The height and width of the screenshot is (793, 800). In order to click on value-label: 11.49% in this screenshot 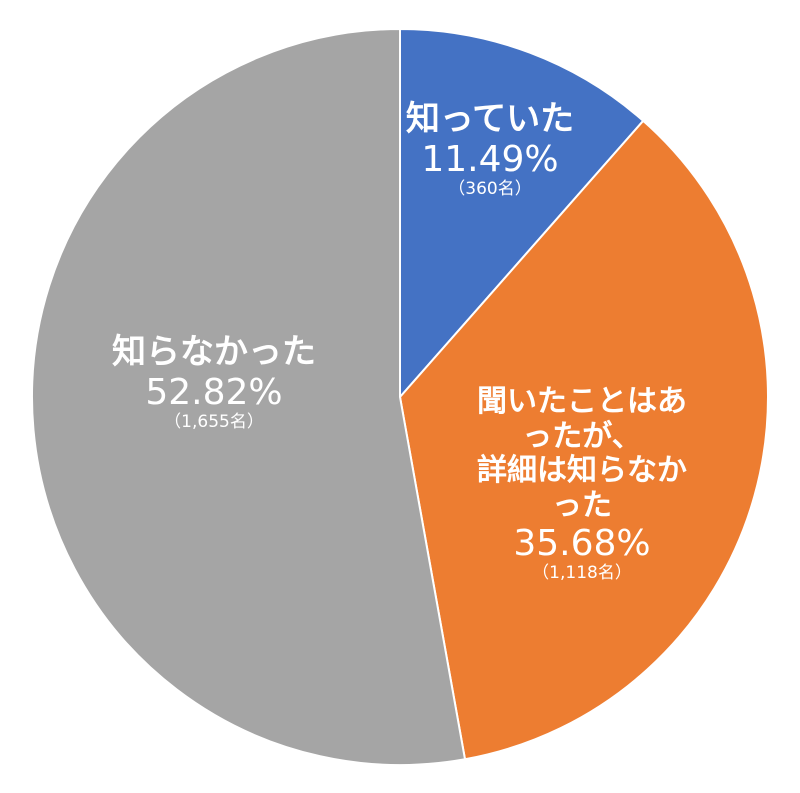, I will do `click(490, 160)`.